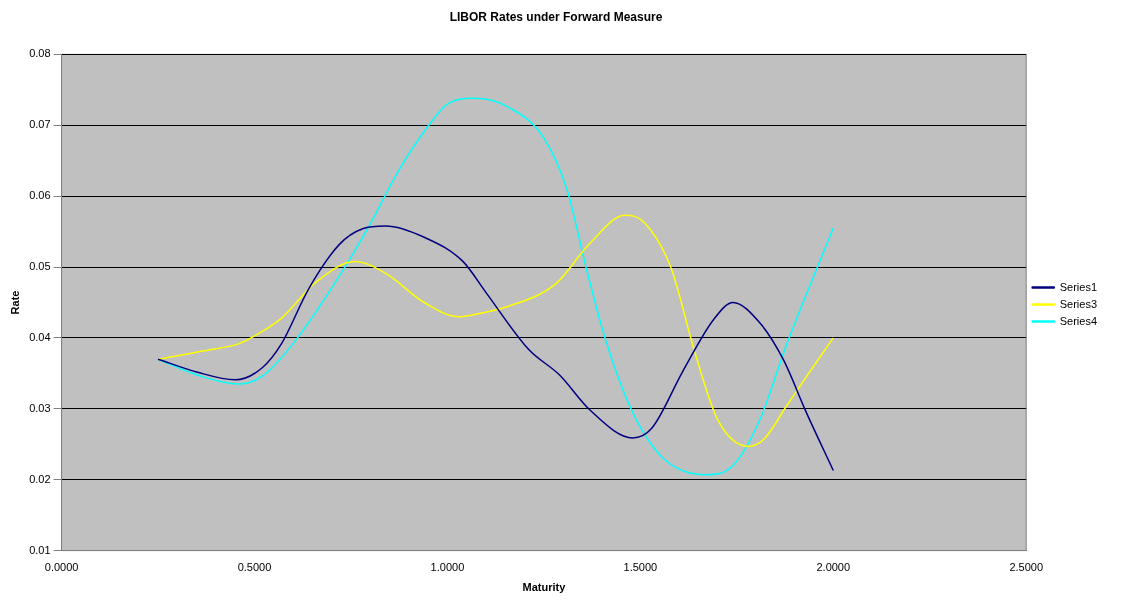  Describe the element at coordinates (40, 336) in the screenshot. I see `y-tick-label: 0.04` at that location.